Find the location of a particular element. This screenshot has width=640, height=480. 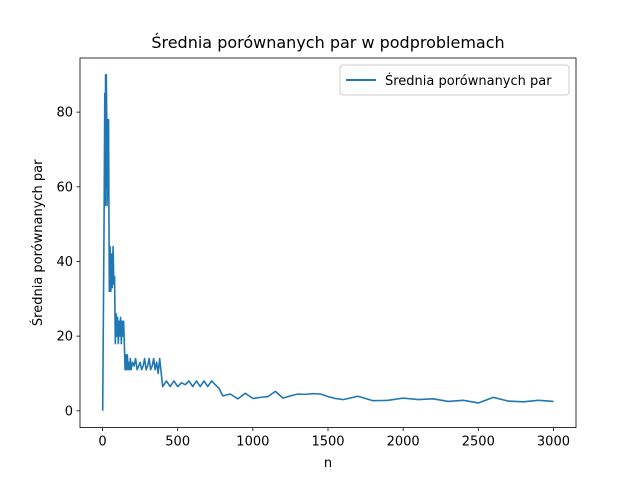

y-tick-label: 40 is located at coordinates (64, 262).